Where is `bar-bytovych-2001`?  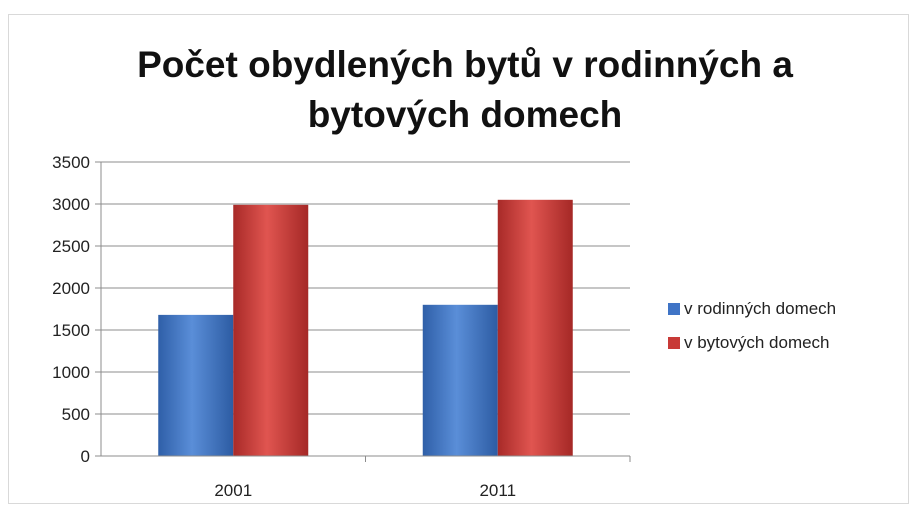
bar-bytovych-2001 is located at coordinates (271, 330).